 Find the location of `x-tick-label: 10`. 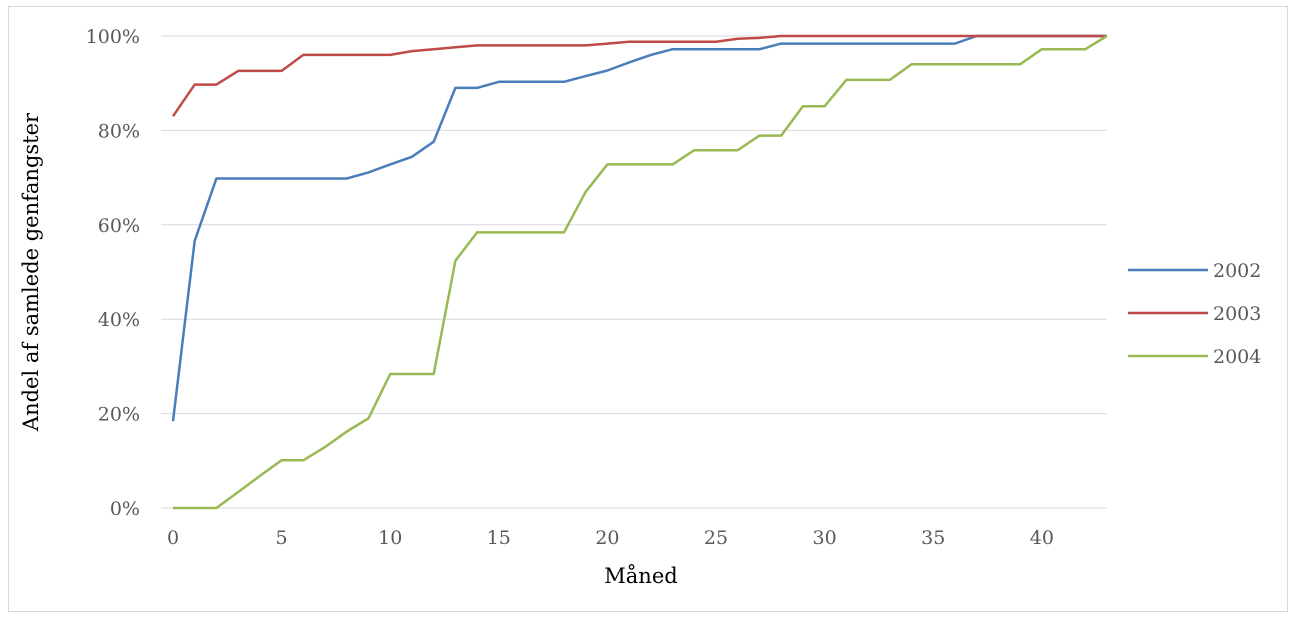

x-tick-label: 10 is located at coordinates (390, 538).